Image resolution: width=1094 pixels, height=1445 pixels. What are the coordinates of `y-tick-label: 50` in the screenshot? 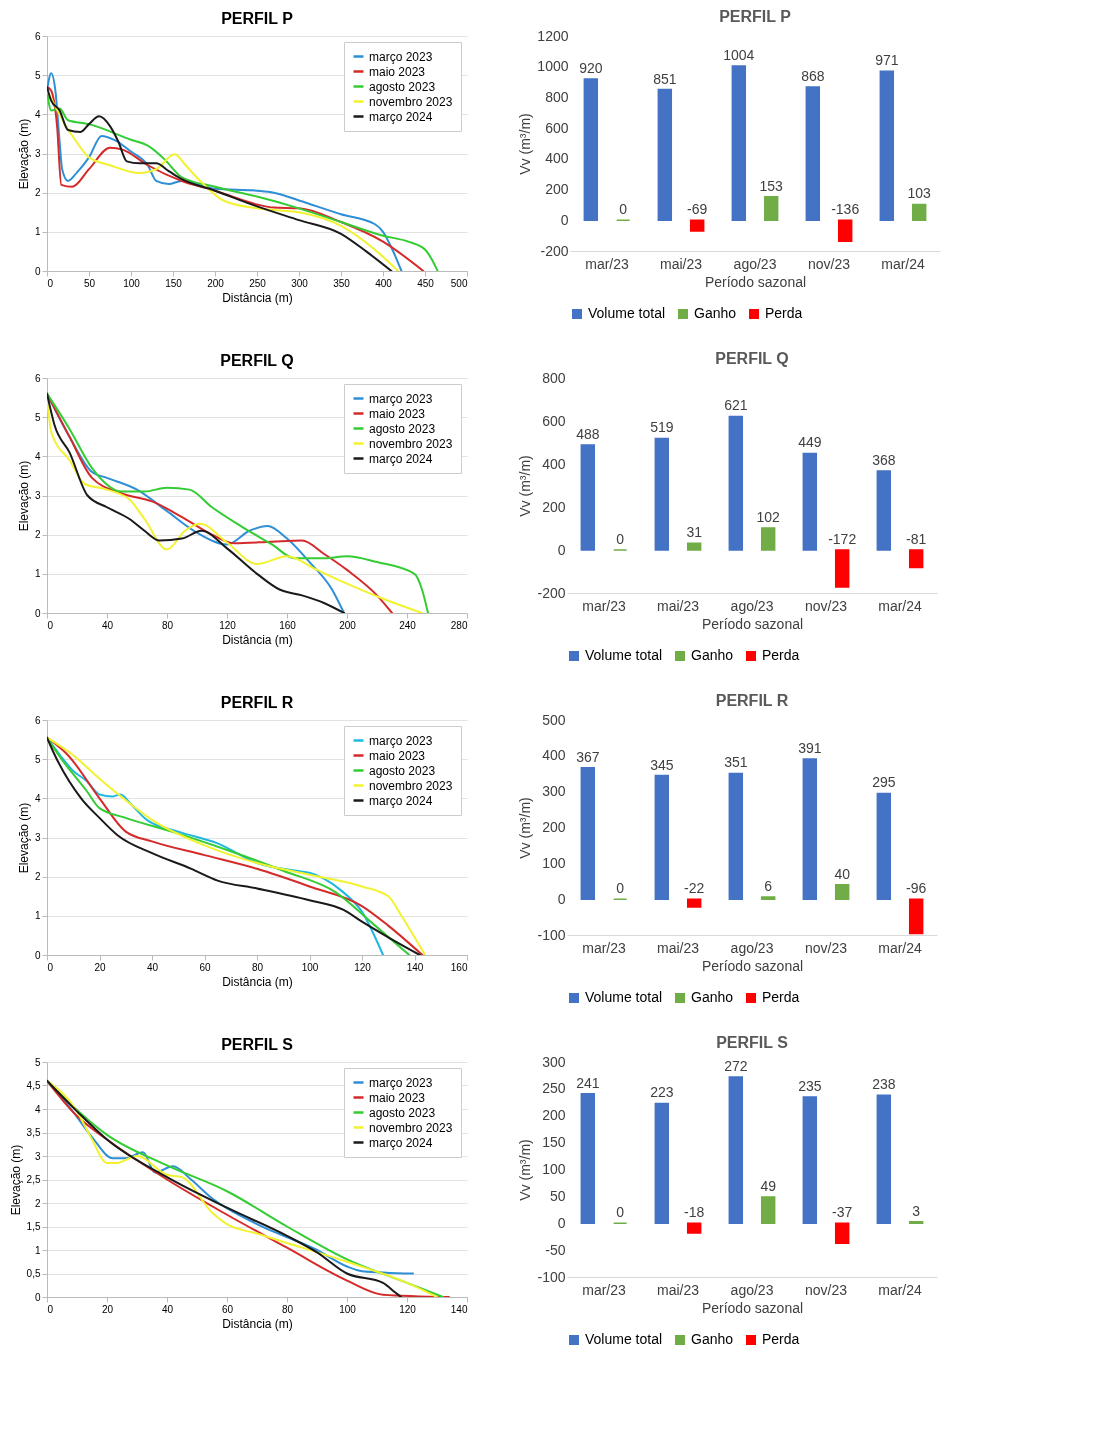 It's located at (557, 1195).